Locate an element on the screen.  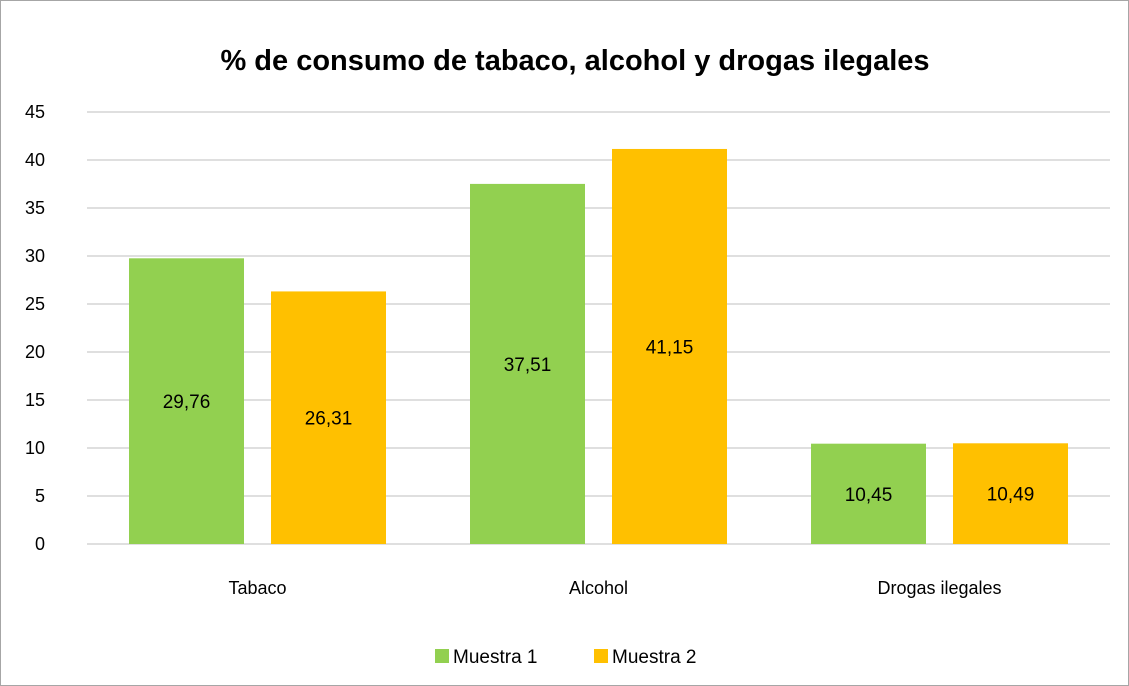
bar-muestra-1-alcohol is located at coordinates (527, 364).